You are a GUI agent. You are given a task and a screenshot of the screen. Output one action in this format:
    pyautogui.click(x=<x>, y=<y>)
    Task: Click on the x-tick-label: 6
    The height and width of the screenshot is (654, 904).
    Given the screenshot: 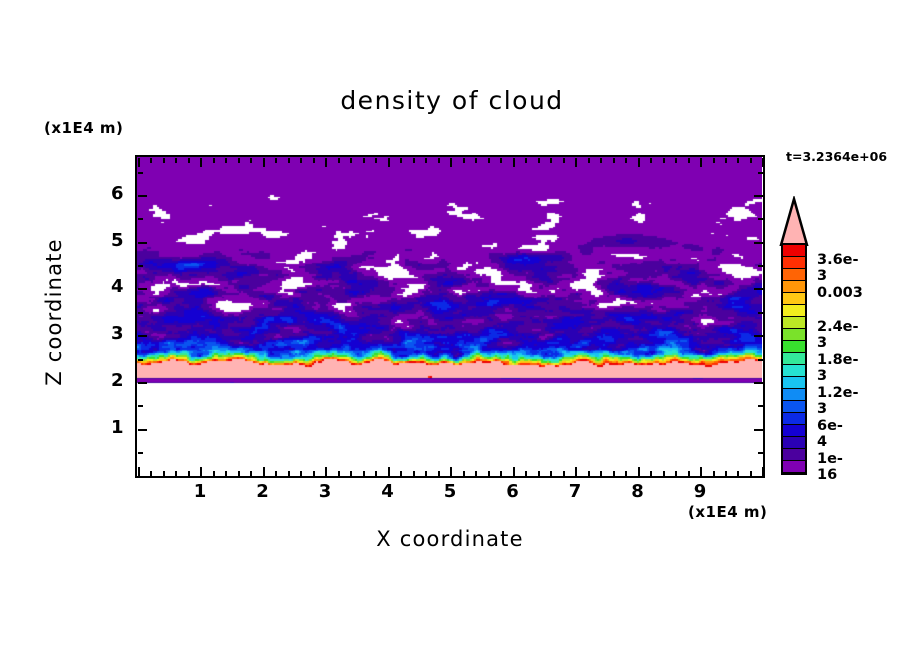 What is the action you would take?
    pyautogui.click(x=512, y=491)
    